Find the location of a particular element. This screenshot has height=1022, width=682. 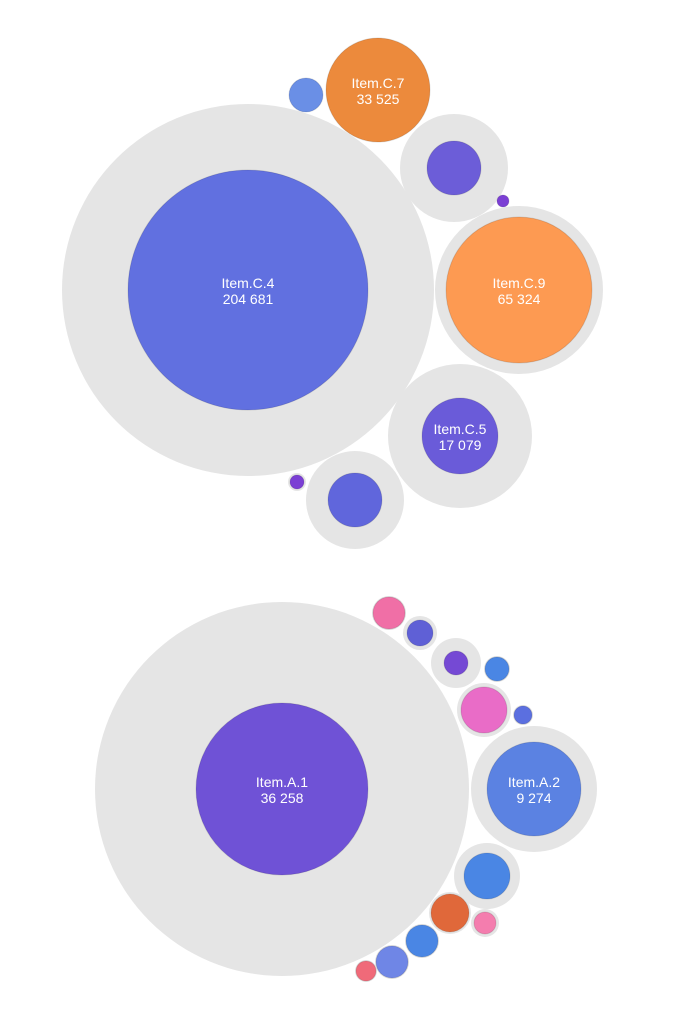

bubble-value-label: 36 258 is located at coordinates (282, 798).